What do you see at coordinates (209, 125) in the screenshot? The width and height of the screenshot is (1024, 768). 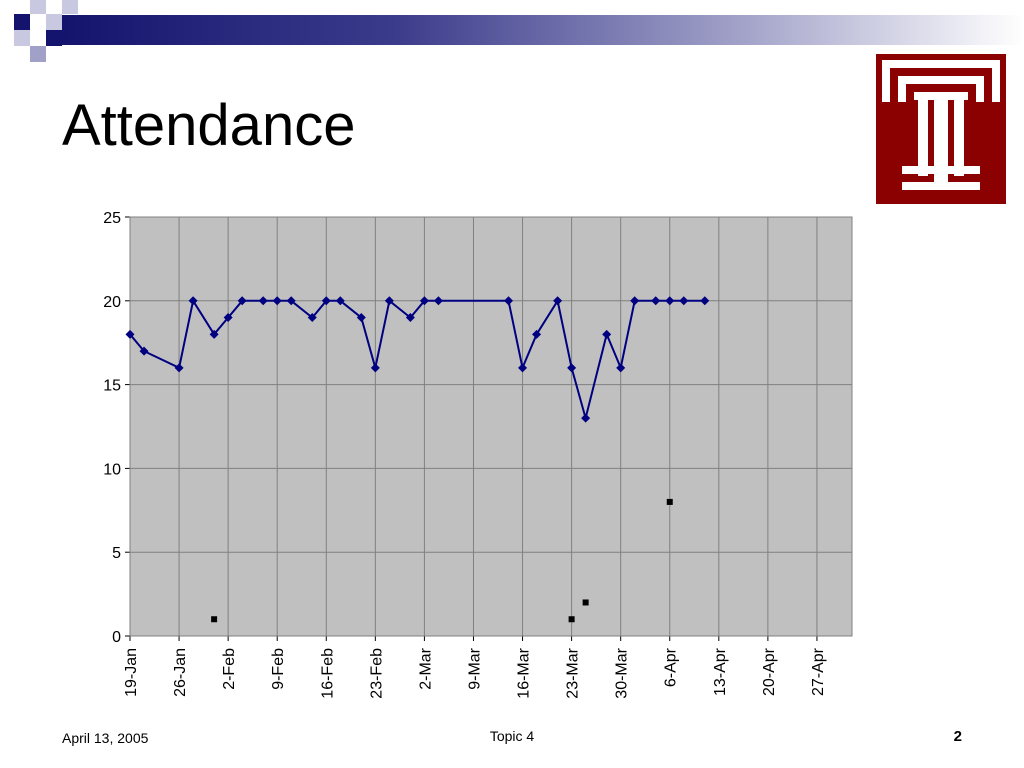 I see `page-title: Attendance` at bounding box center [209, 125].